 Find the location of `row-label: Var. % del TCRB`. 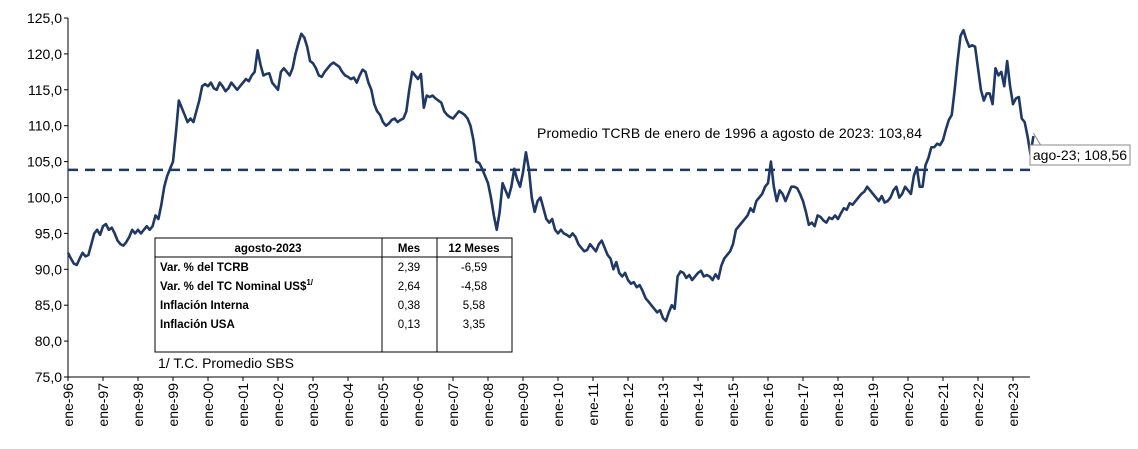

row-label: Var. % del TCRB is located at coordinates (204, 268).